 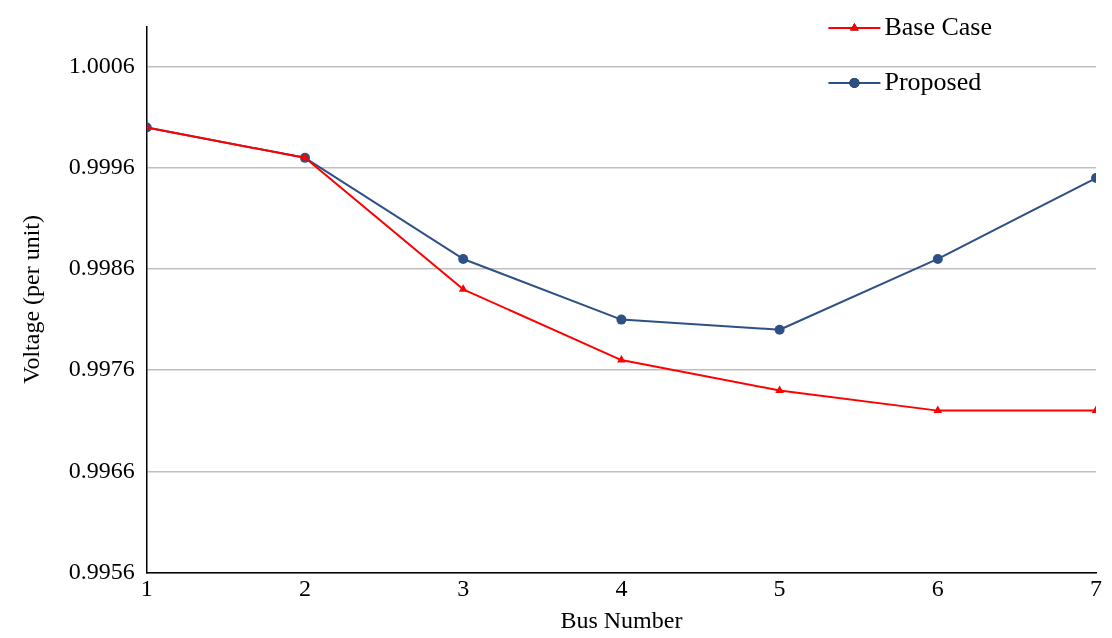 I want to click on y-axis-title: Voltage (per unit), so click(x=30, y=299).